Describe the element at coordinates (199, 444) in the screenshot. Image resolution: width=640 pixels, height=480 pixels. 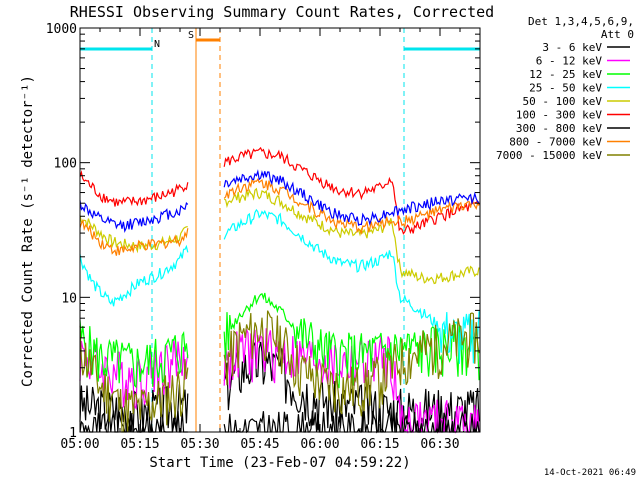
I see `x-tick-label-2: 05:30` at that location.